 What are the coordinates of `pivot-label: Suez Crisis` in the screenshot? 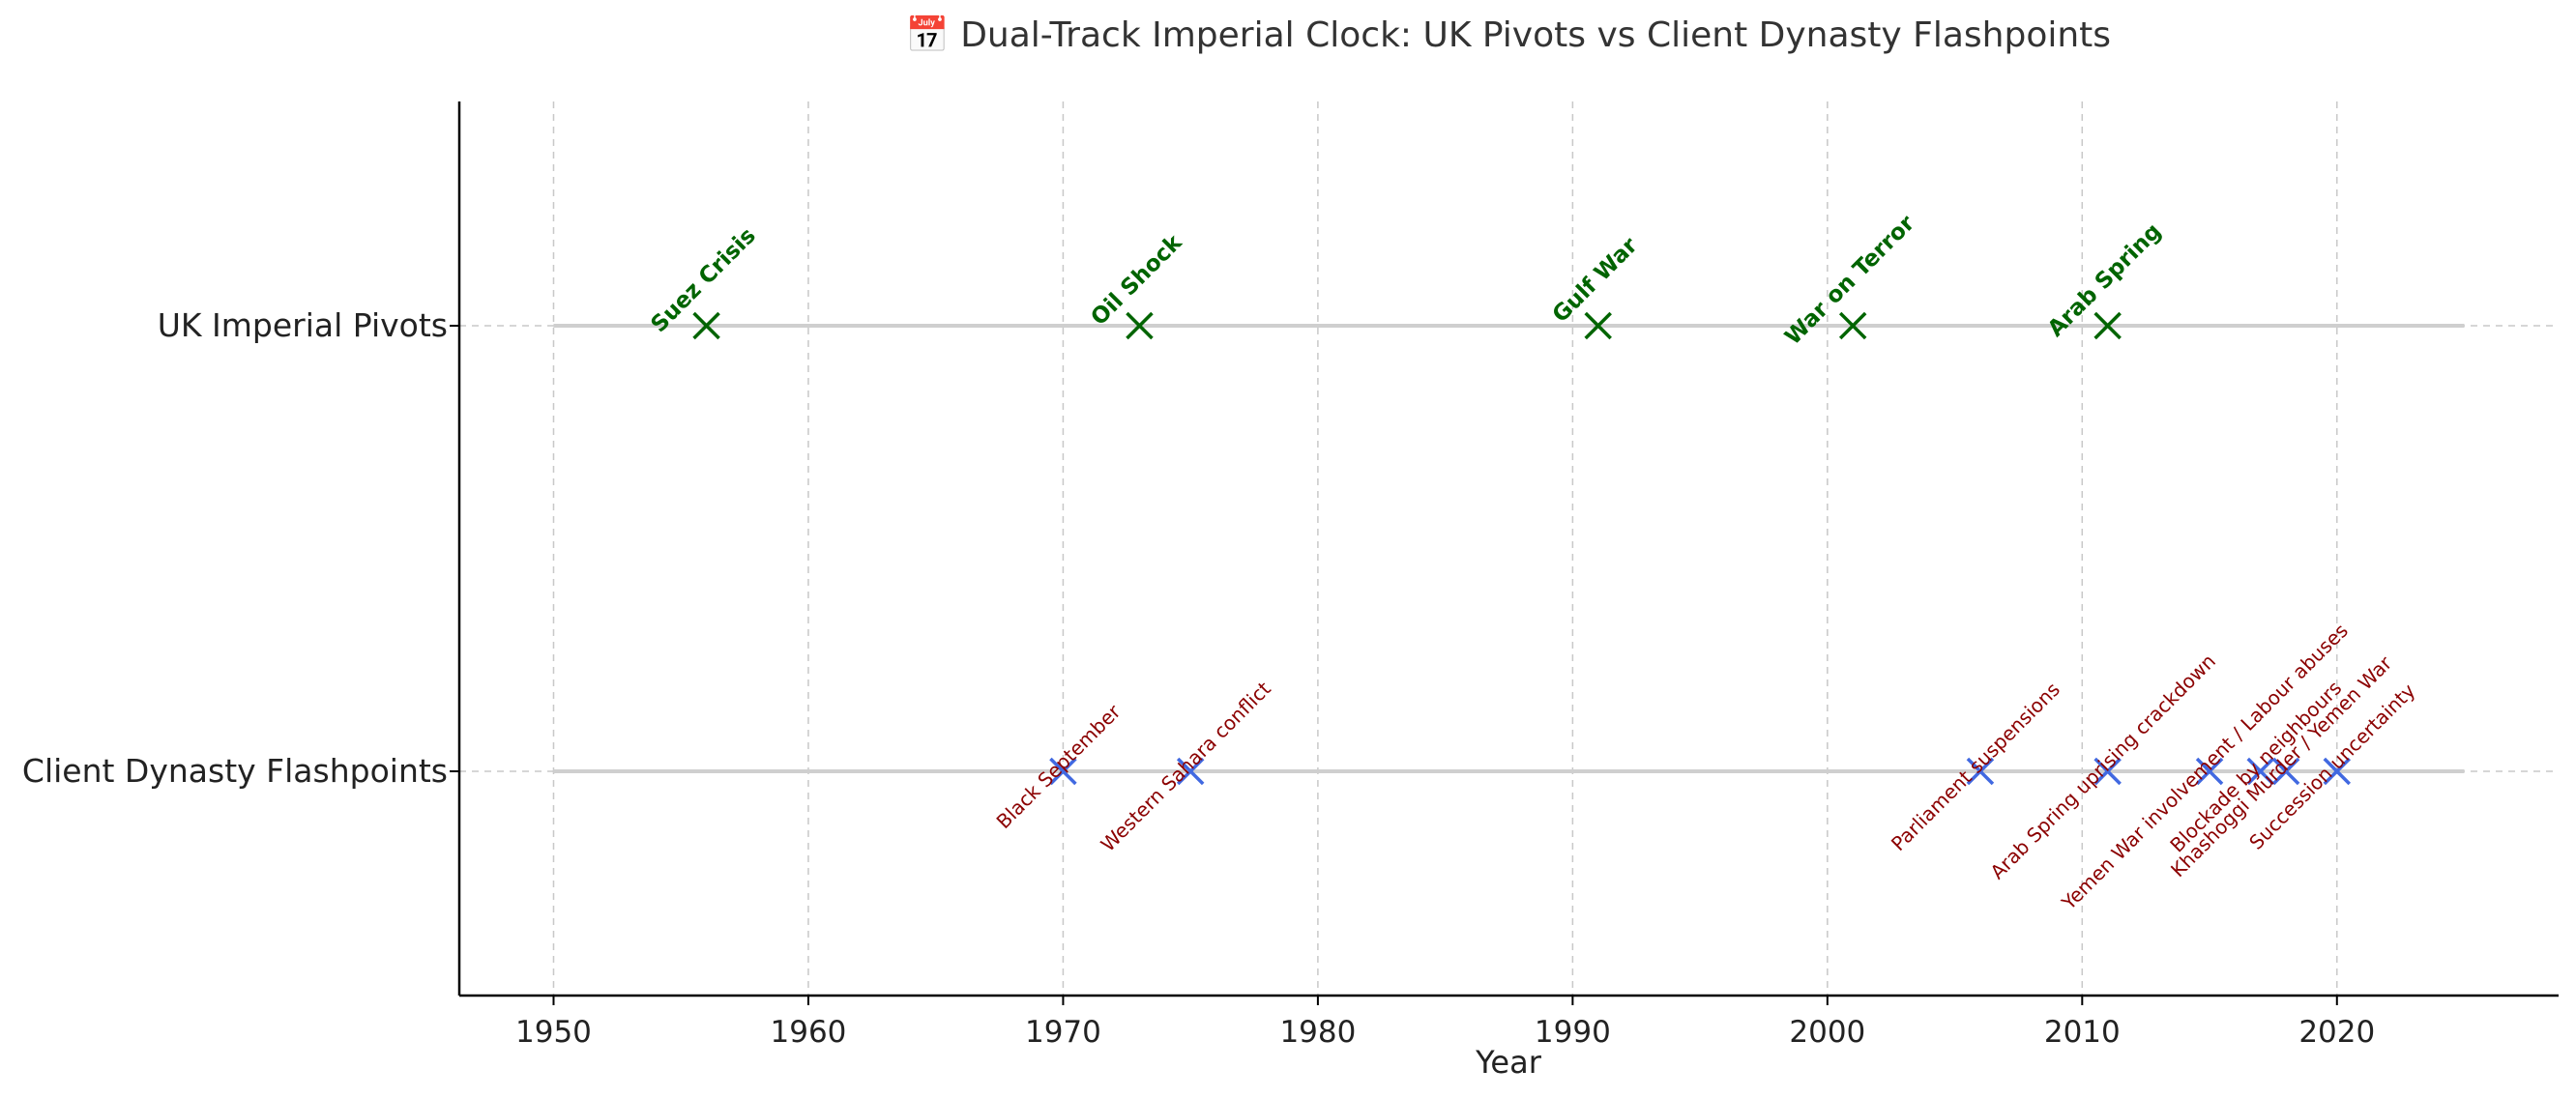 It's located at (703, 280).